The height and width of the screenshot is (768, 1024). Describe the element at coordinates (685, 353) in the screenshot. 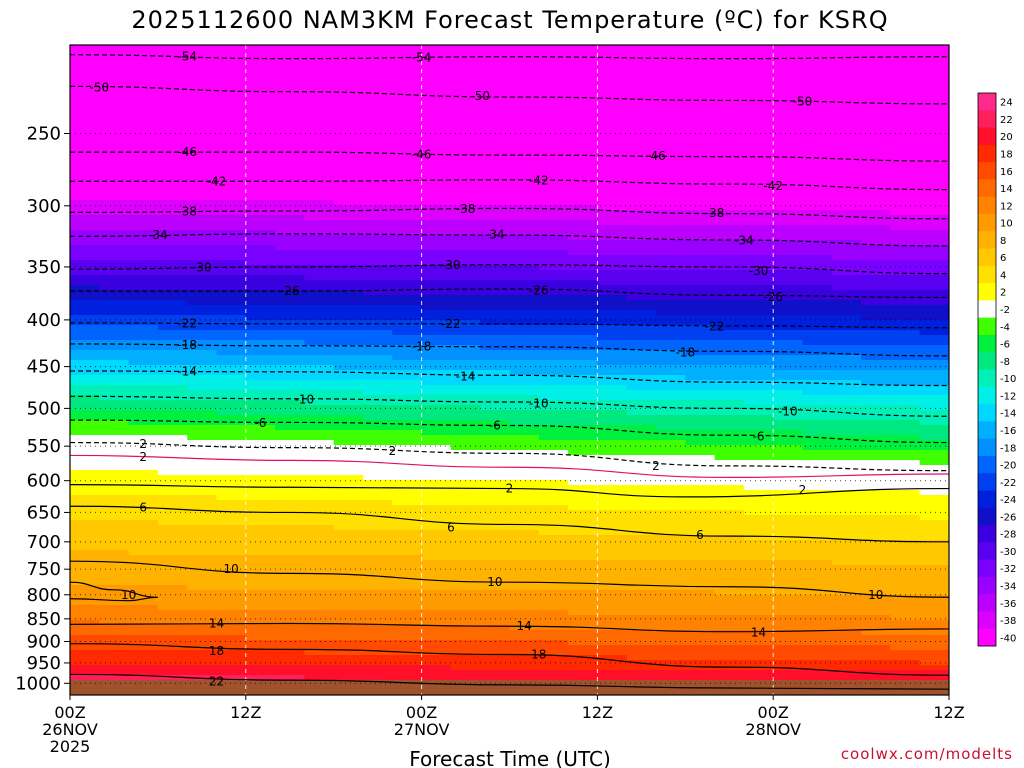

I see `contour-label: -18` at that location.